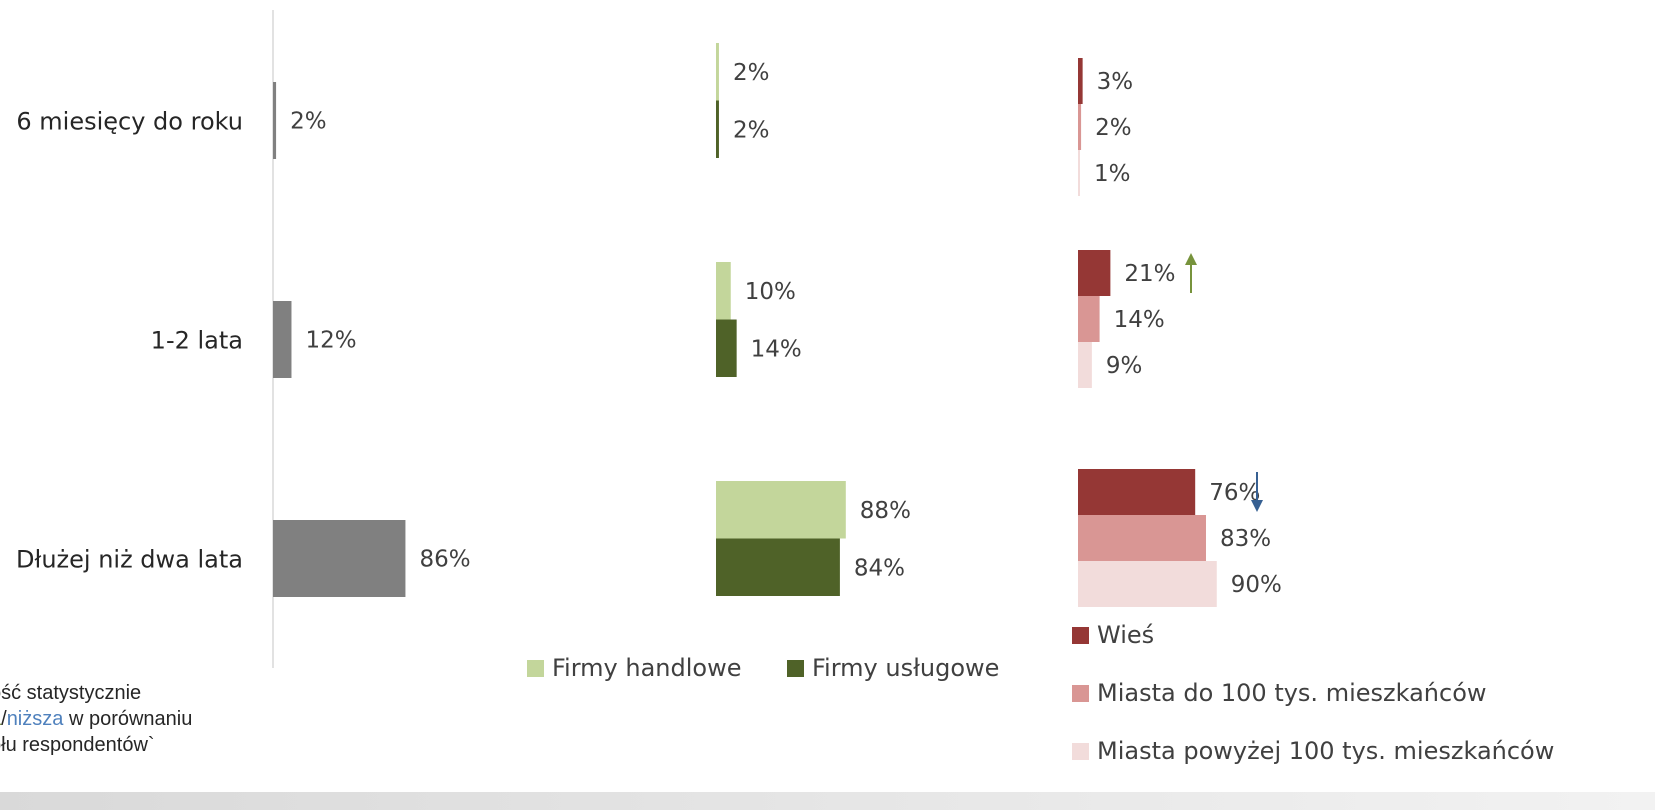  Describe the element at coordinates (339, 558) in the screenshot. I see `bar-1-series-dluzej-niz-dwa-lata` at that location.